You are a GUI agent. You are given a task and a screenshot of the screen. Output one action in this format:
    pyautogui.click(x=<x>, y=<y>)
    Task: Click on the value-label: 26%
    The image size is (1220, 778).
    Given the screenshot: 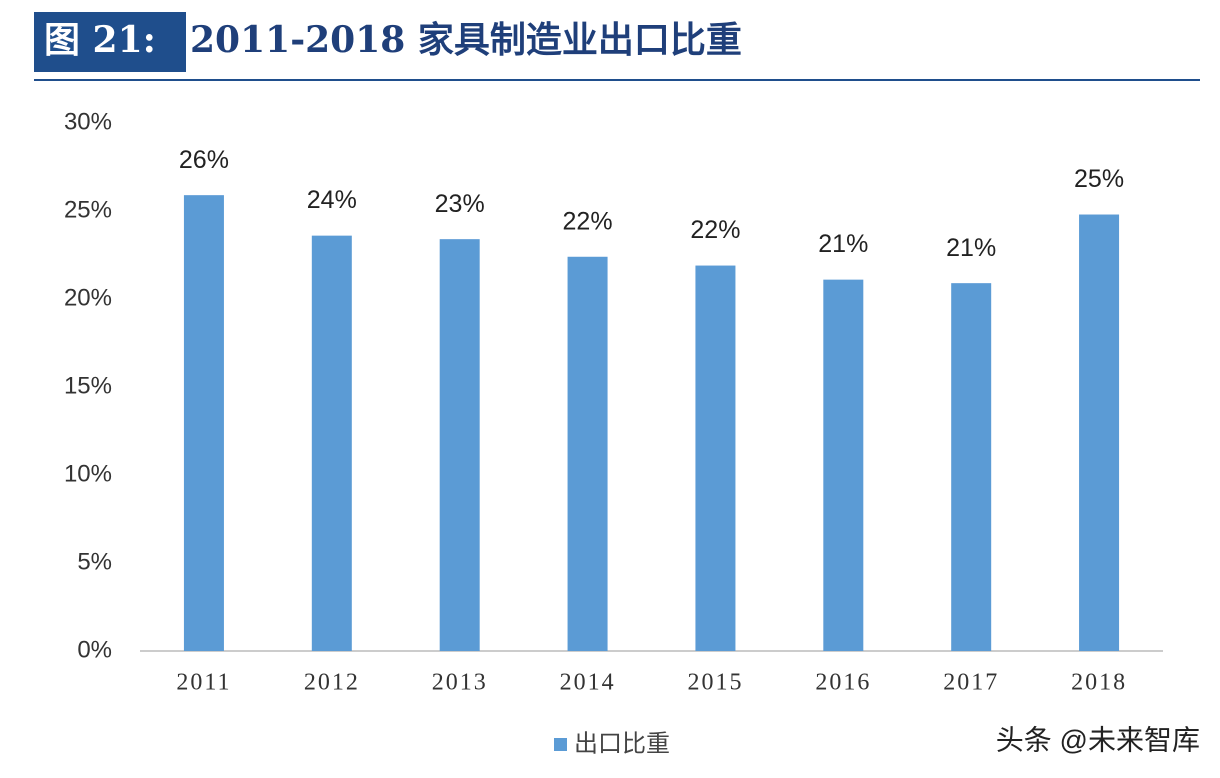 What is the action you would take?
    pyautogui.click(x=204, y=160)
    